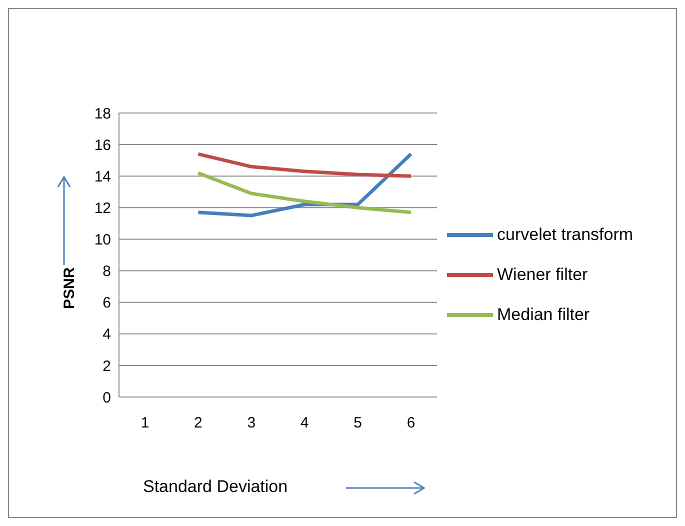 The height and width of the screenshot is (526, 685). What do you see at coordinates (69, 288) in the screenshot?
I see `y-axis-title: PSNR` at bounding box center [69, 288].